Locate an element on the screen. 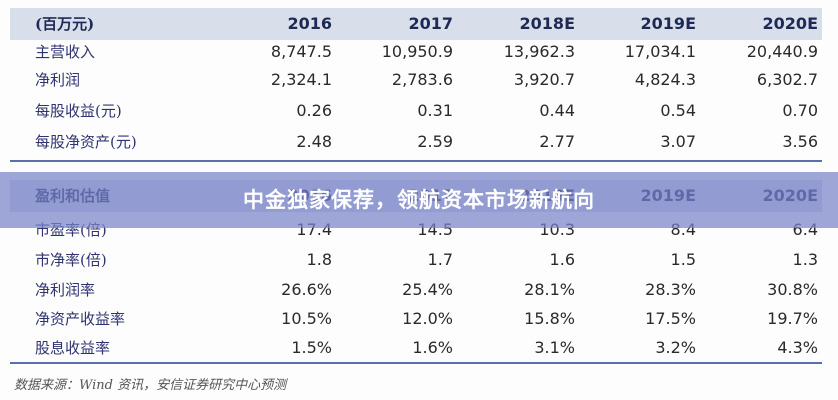 The height and width of the screenshot is (400, 838). value-cell: 2.77 is located at coordinates (557, 141).